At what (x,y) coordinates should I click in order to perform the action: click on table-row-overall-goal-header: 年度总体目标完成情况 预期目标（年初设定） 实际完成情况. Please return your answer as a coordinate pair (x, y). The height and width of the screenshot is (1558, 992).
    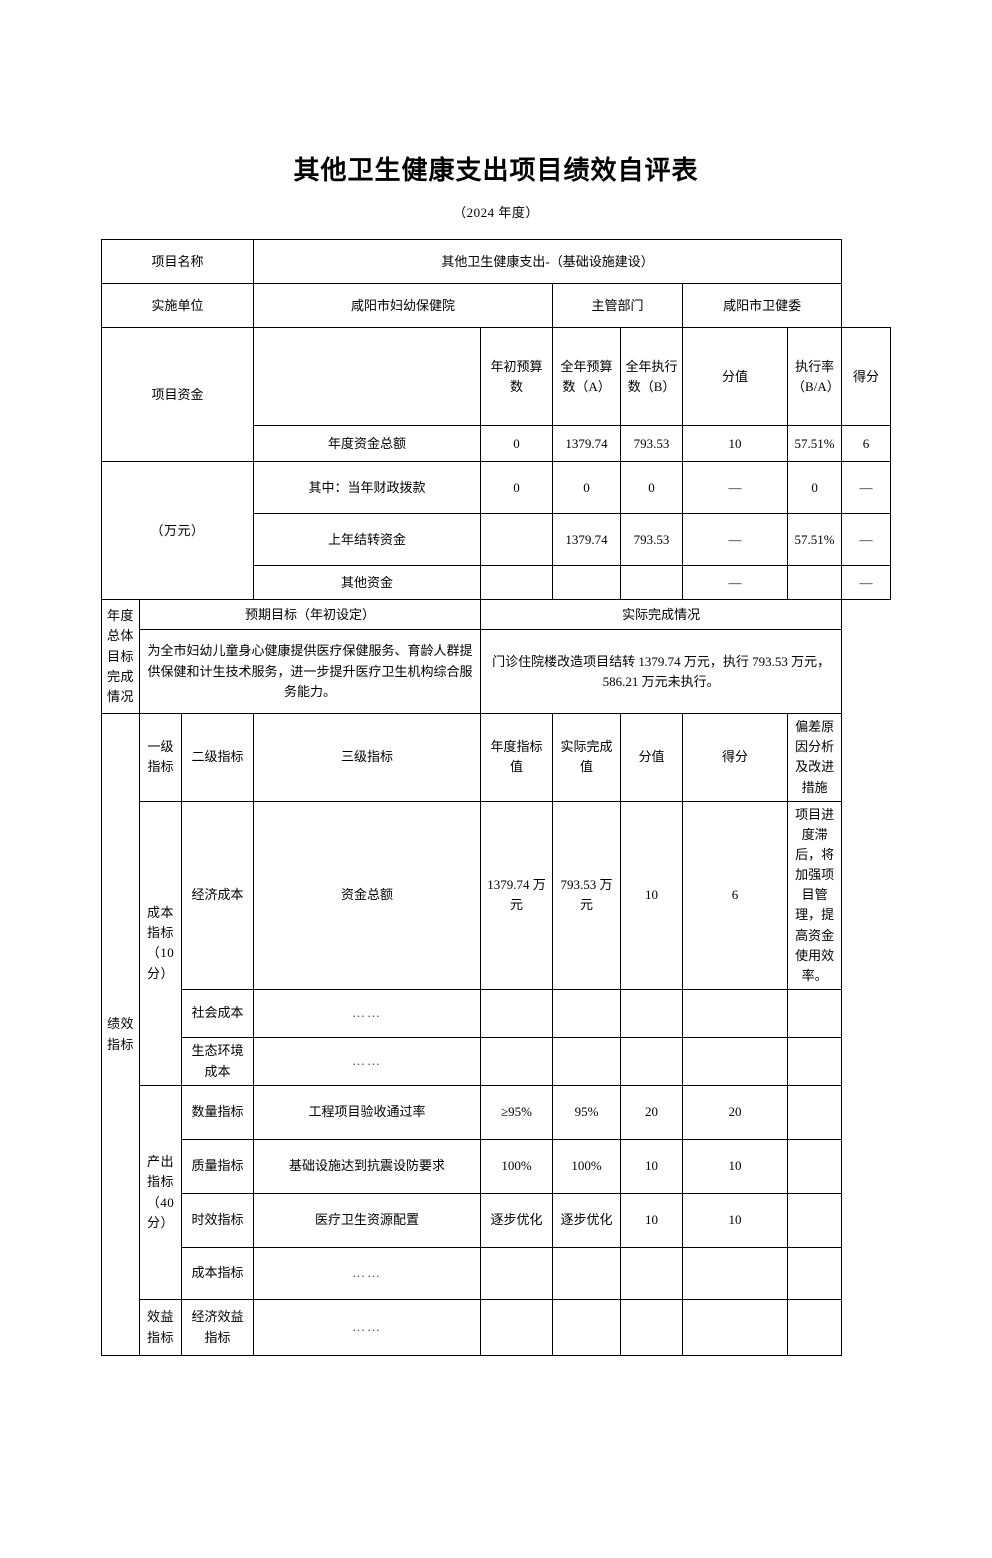
    Looking at the image, I should click on (496, 657).